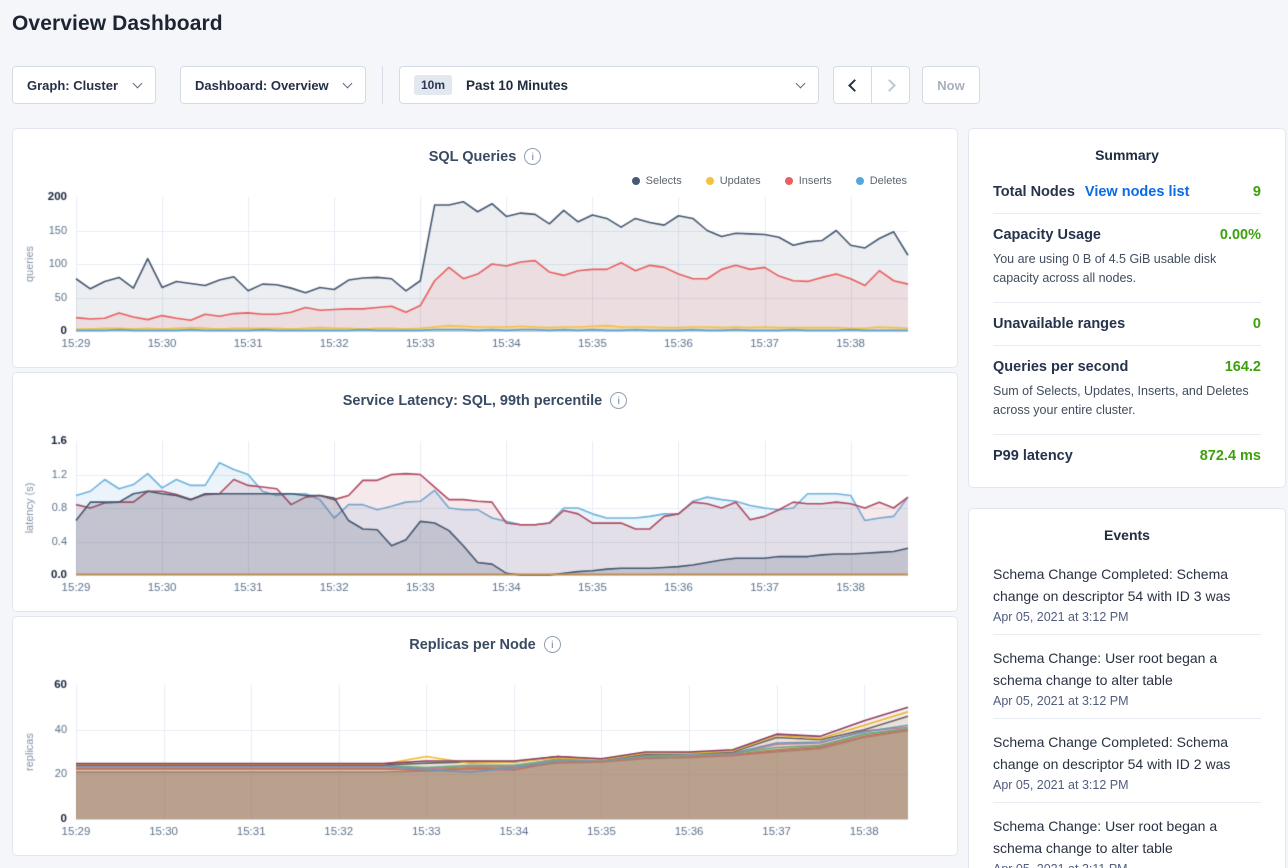 This screenshot has height=868, width=1288. I want to click on chart-title: SQL Queries i, so click(485, 156).